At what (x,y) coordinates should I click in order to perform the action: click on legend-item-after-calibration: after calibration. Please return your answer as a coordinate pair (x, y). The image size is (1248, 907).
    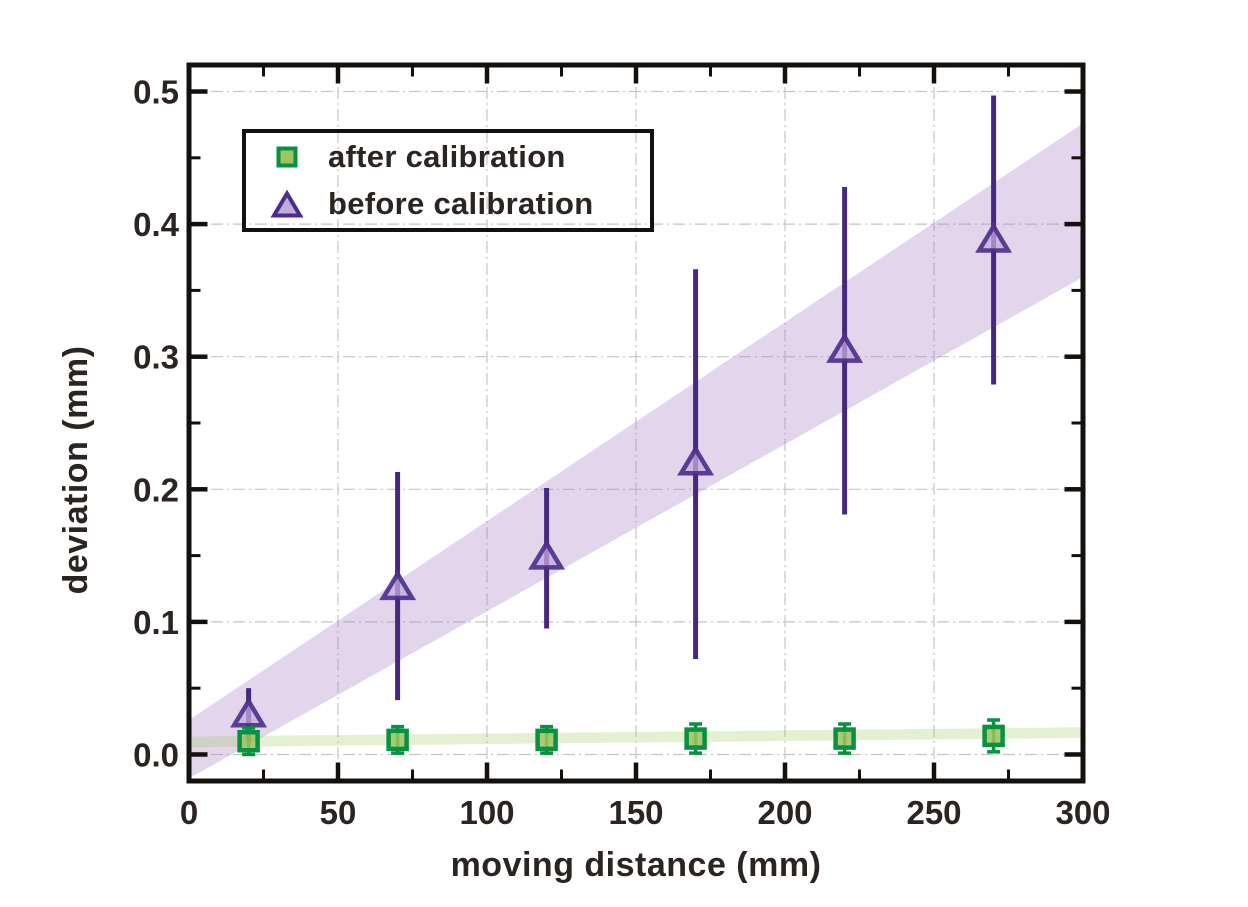
    Looking at the image, I should click on (448, 157).